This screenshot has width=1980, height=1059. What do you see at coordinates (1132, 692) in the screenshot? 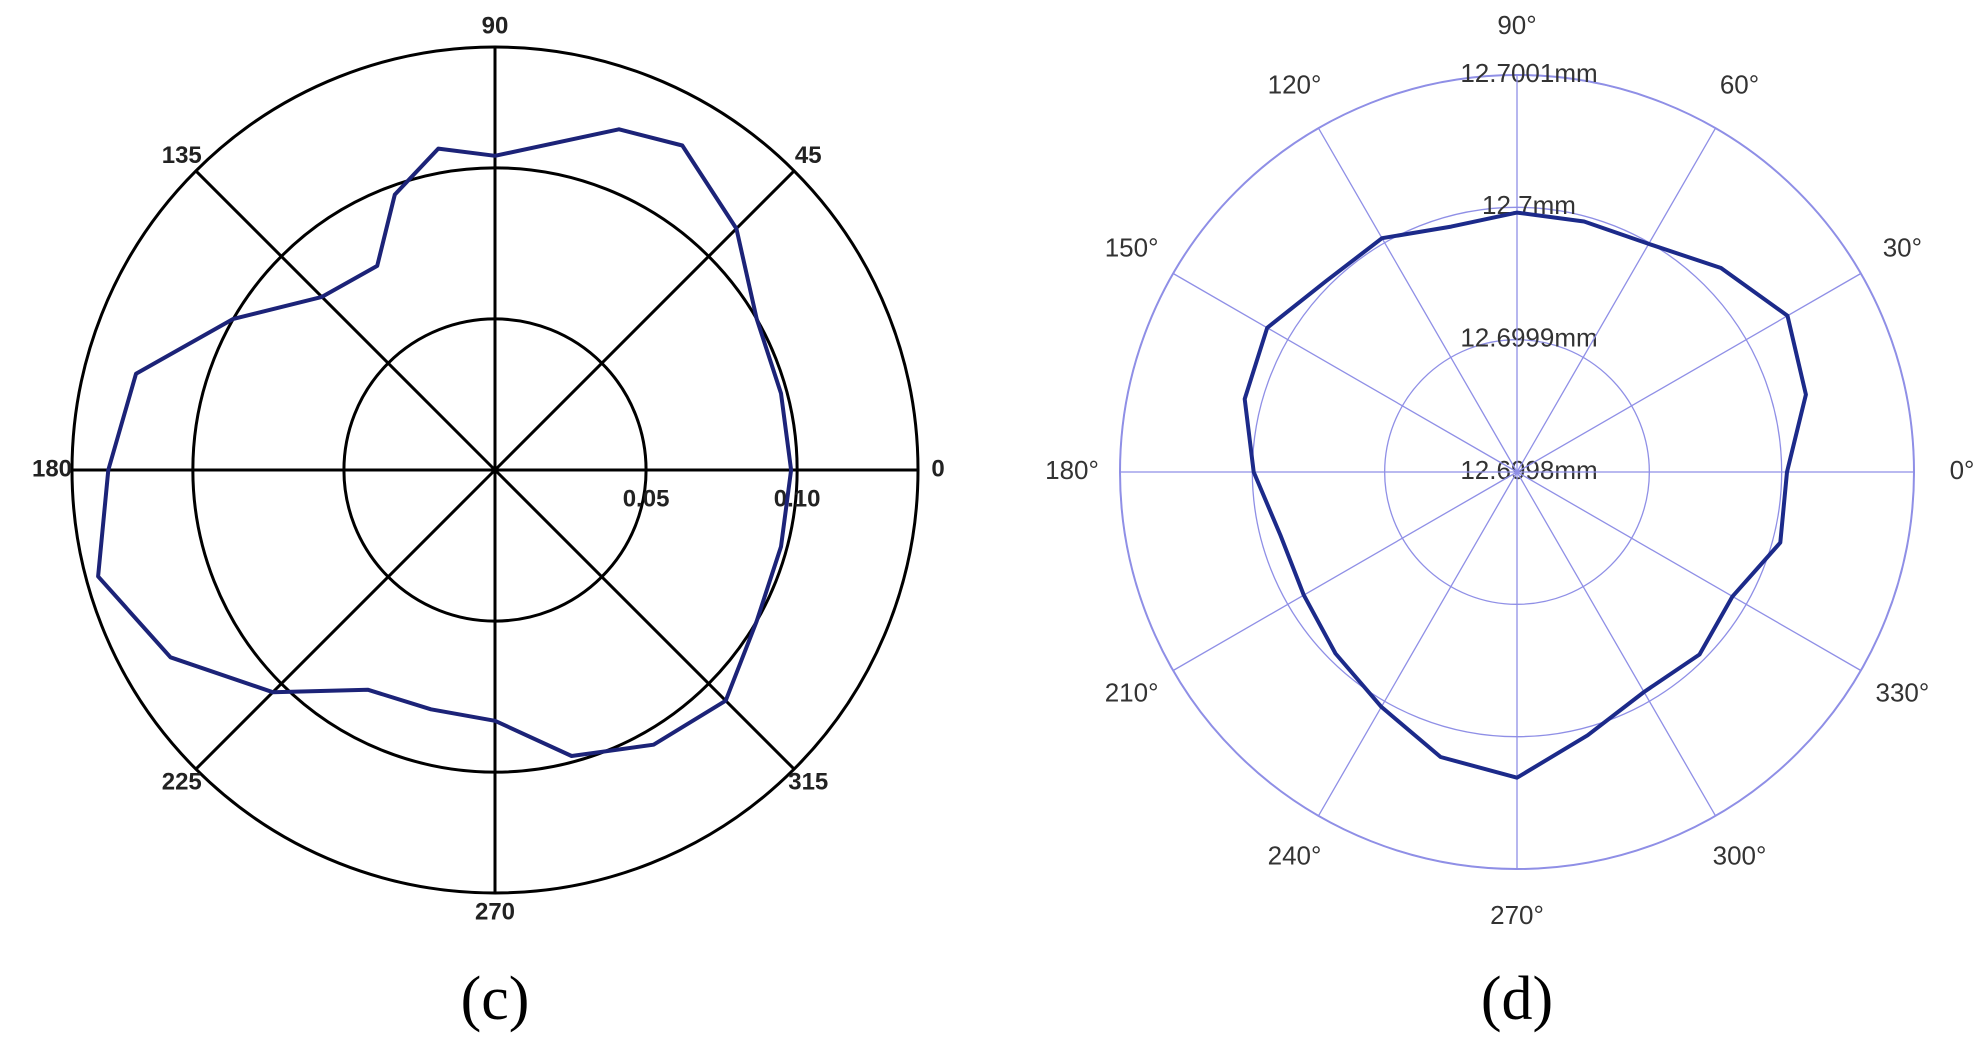
I see `theta-tick-label: 210°` at bounding box center [1132, 692].